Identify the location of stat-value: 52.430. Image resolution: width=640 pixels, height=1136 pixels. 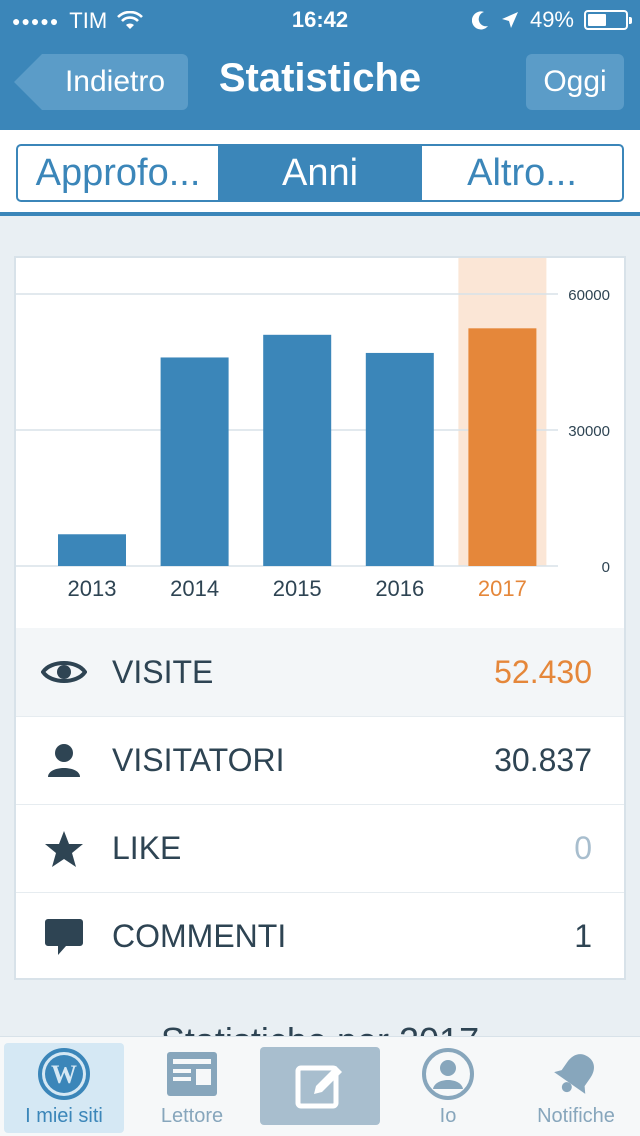
(543, 671).